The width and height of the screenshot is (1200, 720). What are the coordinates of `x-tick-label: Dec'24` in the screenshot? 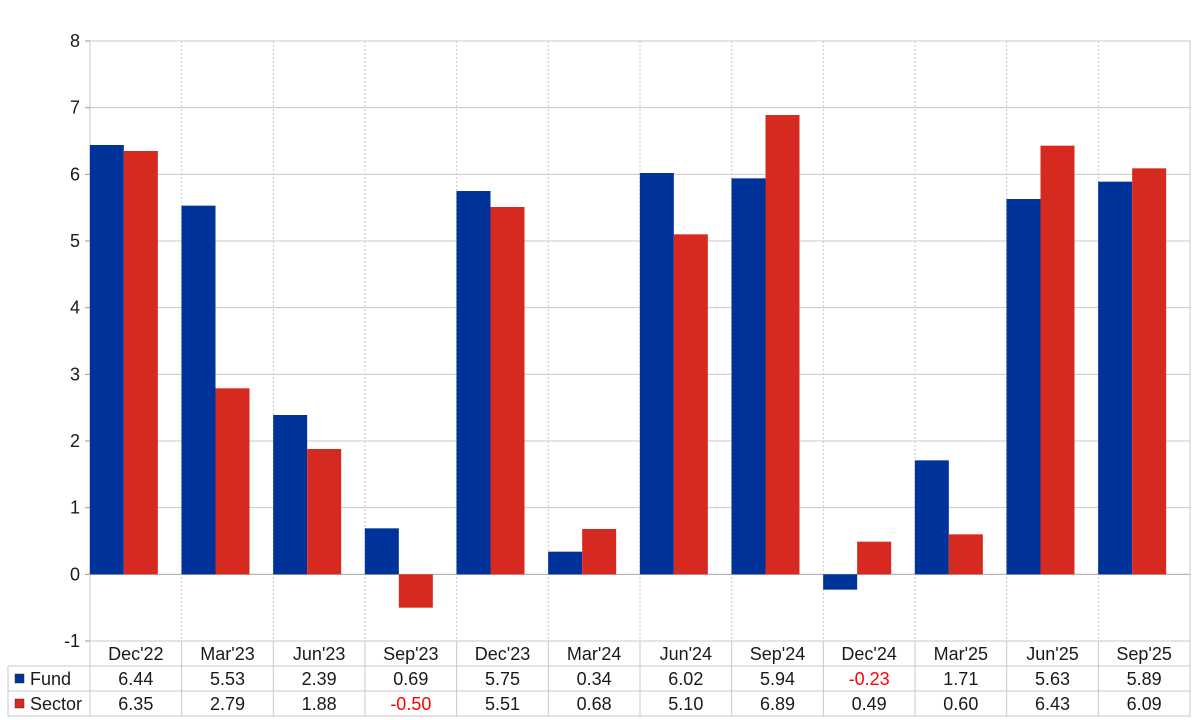 It's located at (868, 654).